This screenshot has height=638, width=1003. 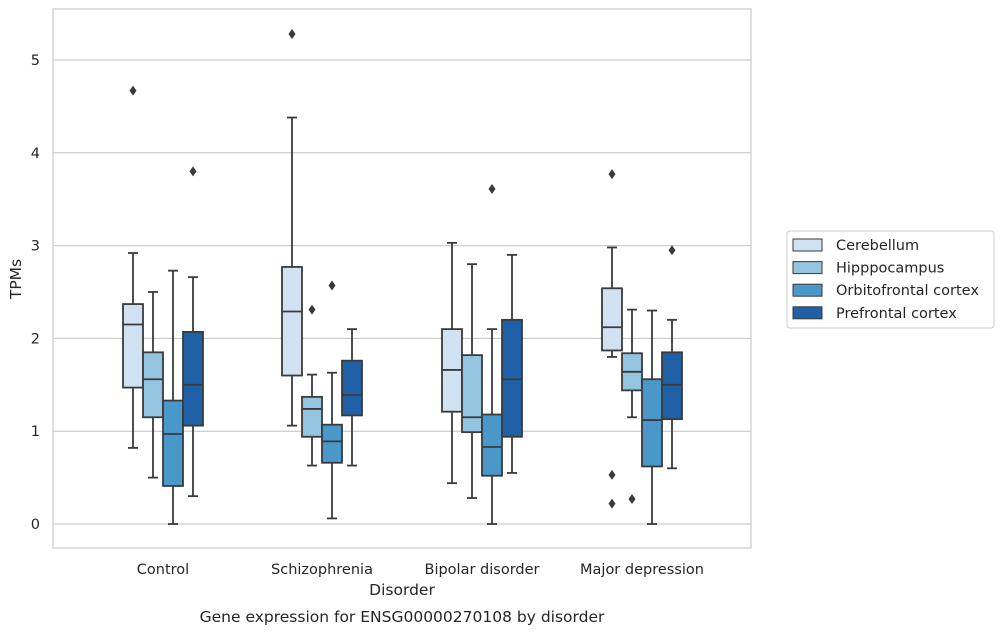 What do you see at coordinates (35, 432) in the screenshot?
I see `y-tick-label: 1` at bounding box center [35, 432].